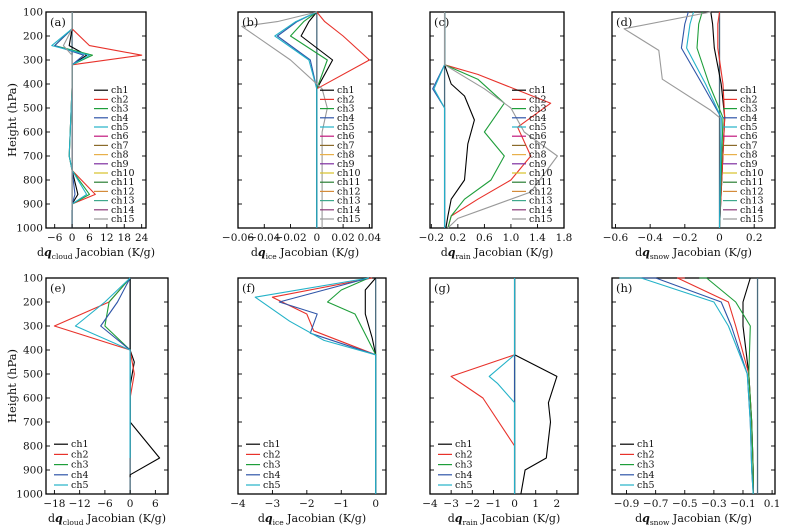 This screenshot has height=528, width=795. I want to click on x-tick-label: −0.04, so click(264, 238).